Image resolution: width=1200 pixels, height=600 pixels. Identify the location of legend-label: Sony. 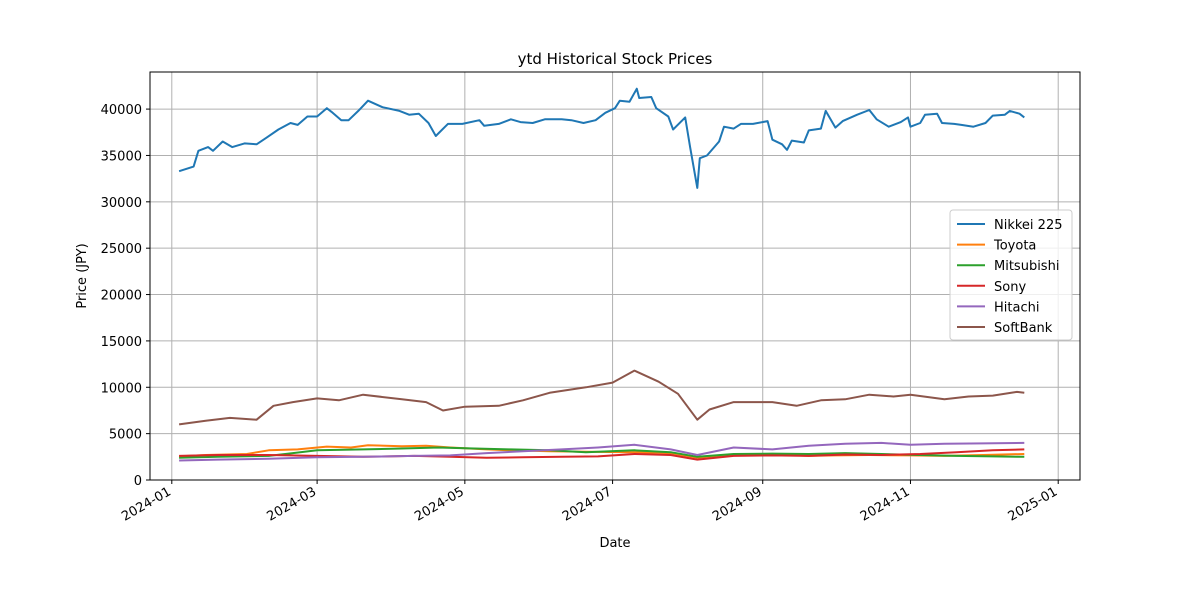
(1010, 287).